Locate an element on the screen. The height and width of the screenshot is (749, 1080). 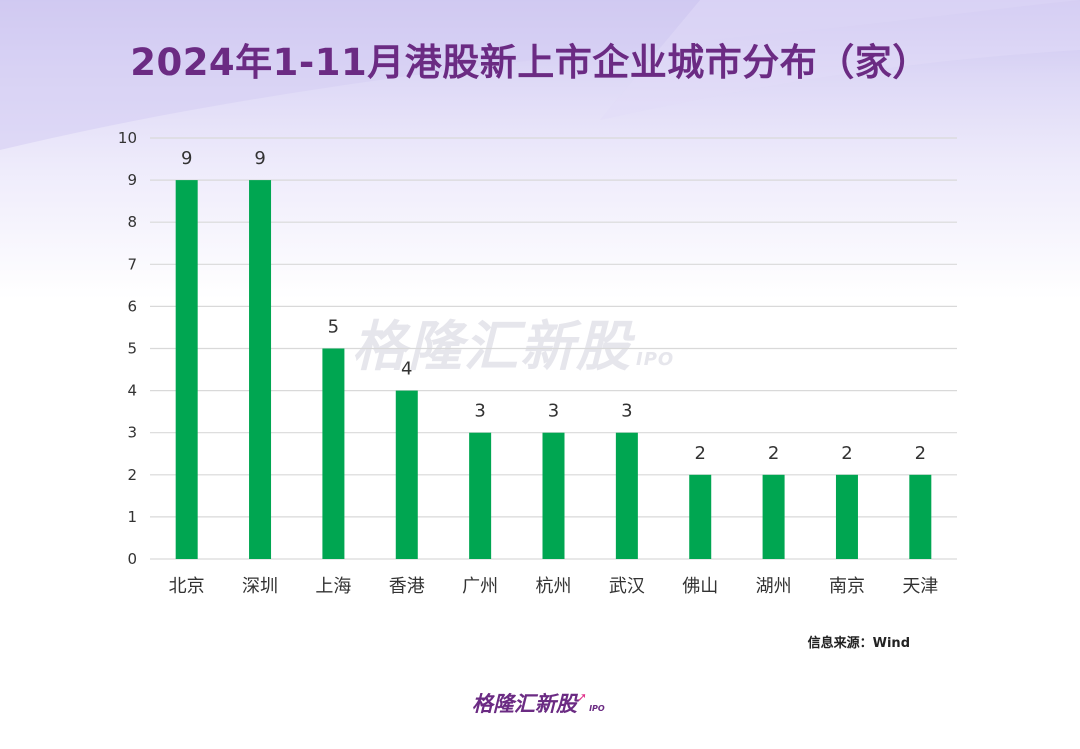
logo-text: 格隆汇新股 is located at coordinates (524, 704).